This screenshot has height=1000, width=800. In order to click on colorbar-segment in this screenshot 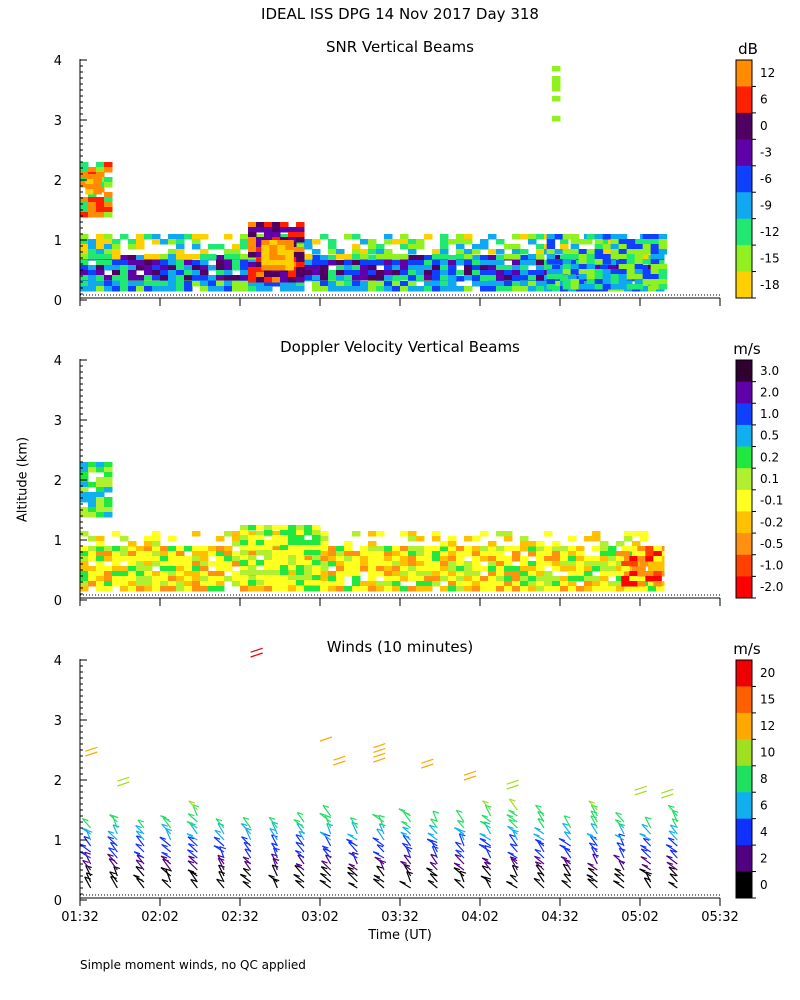, I will do `click(744, 126)`.